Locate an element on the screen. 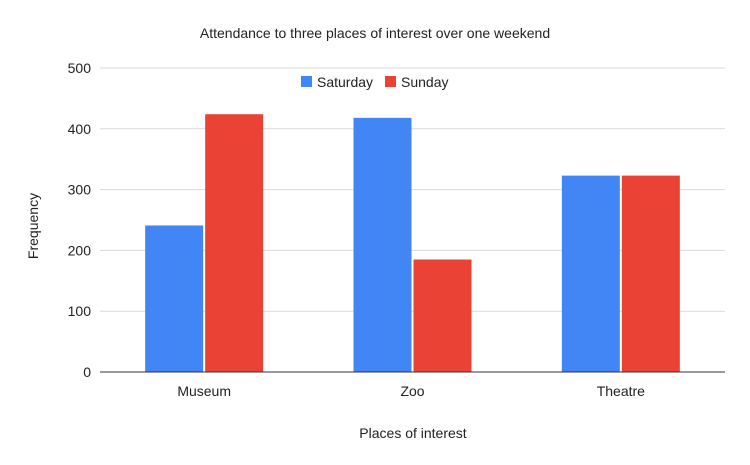  legend: Saturday Sunday is located at coordinates (374, 82).